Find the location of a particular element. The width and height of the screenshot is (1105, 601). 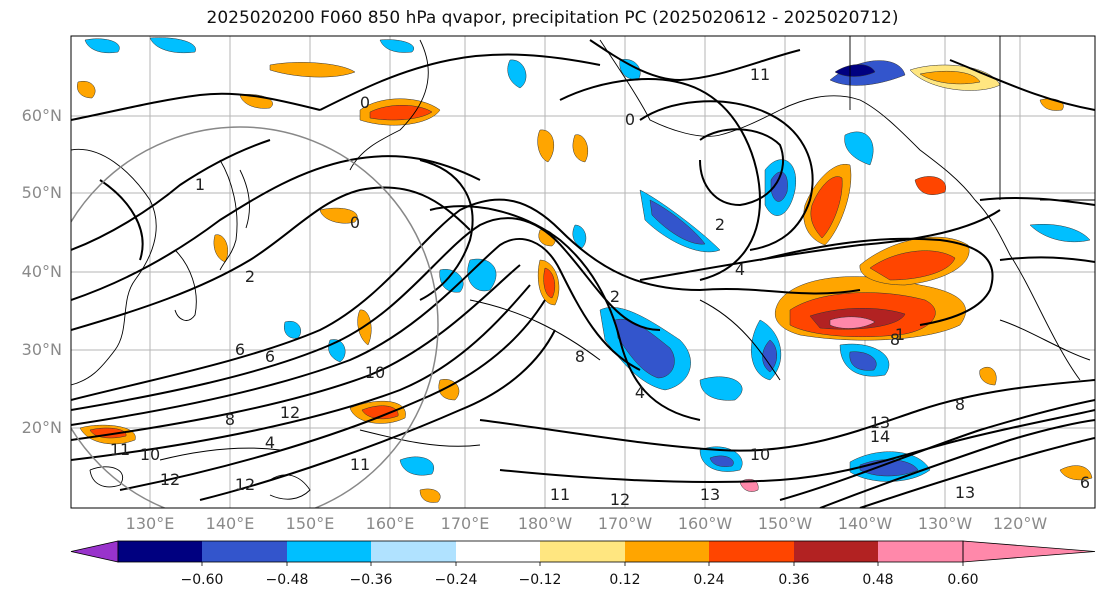

colorbar-tick-label: 0.48 is located at coordinates (878, 580).